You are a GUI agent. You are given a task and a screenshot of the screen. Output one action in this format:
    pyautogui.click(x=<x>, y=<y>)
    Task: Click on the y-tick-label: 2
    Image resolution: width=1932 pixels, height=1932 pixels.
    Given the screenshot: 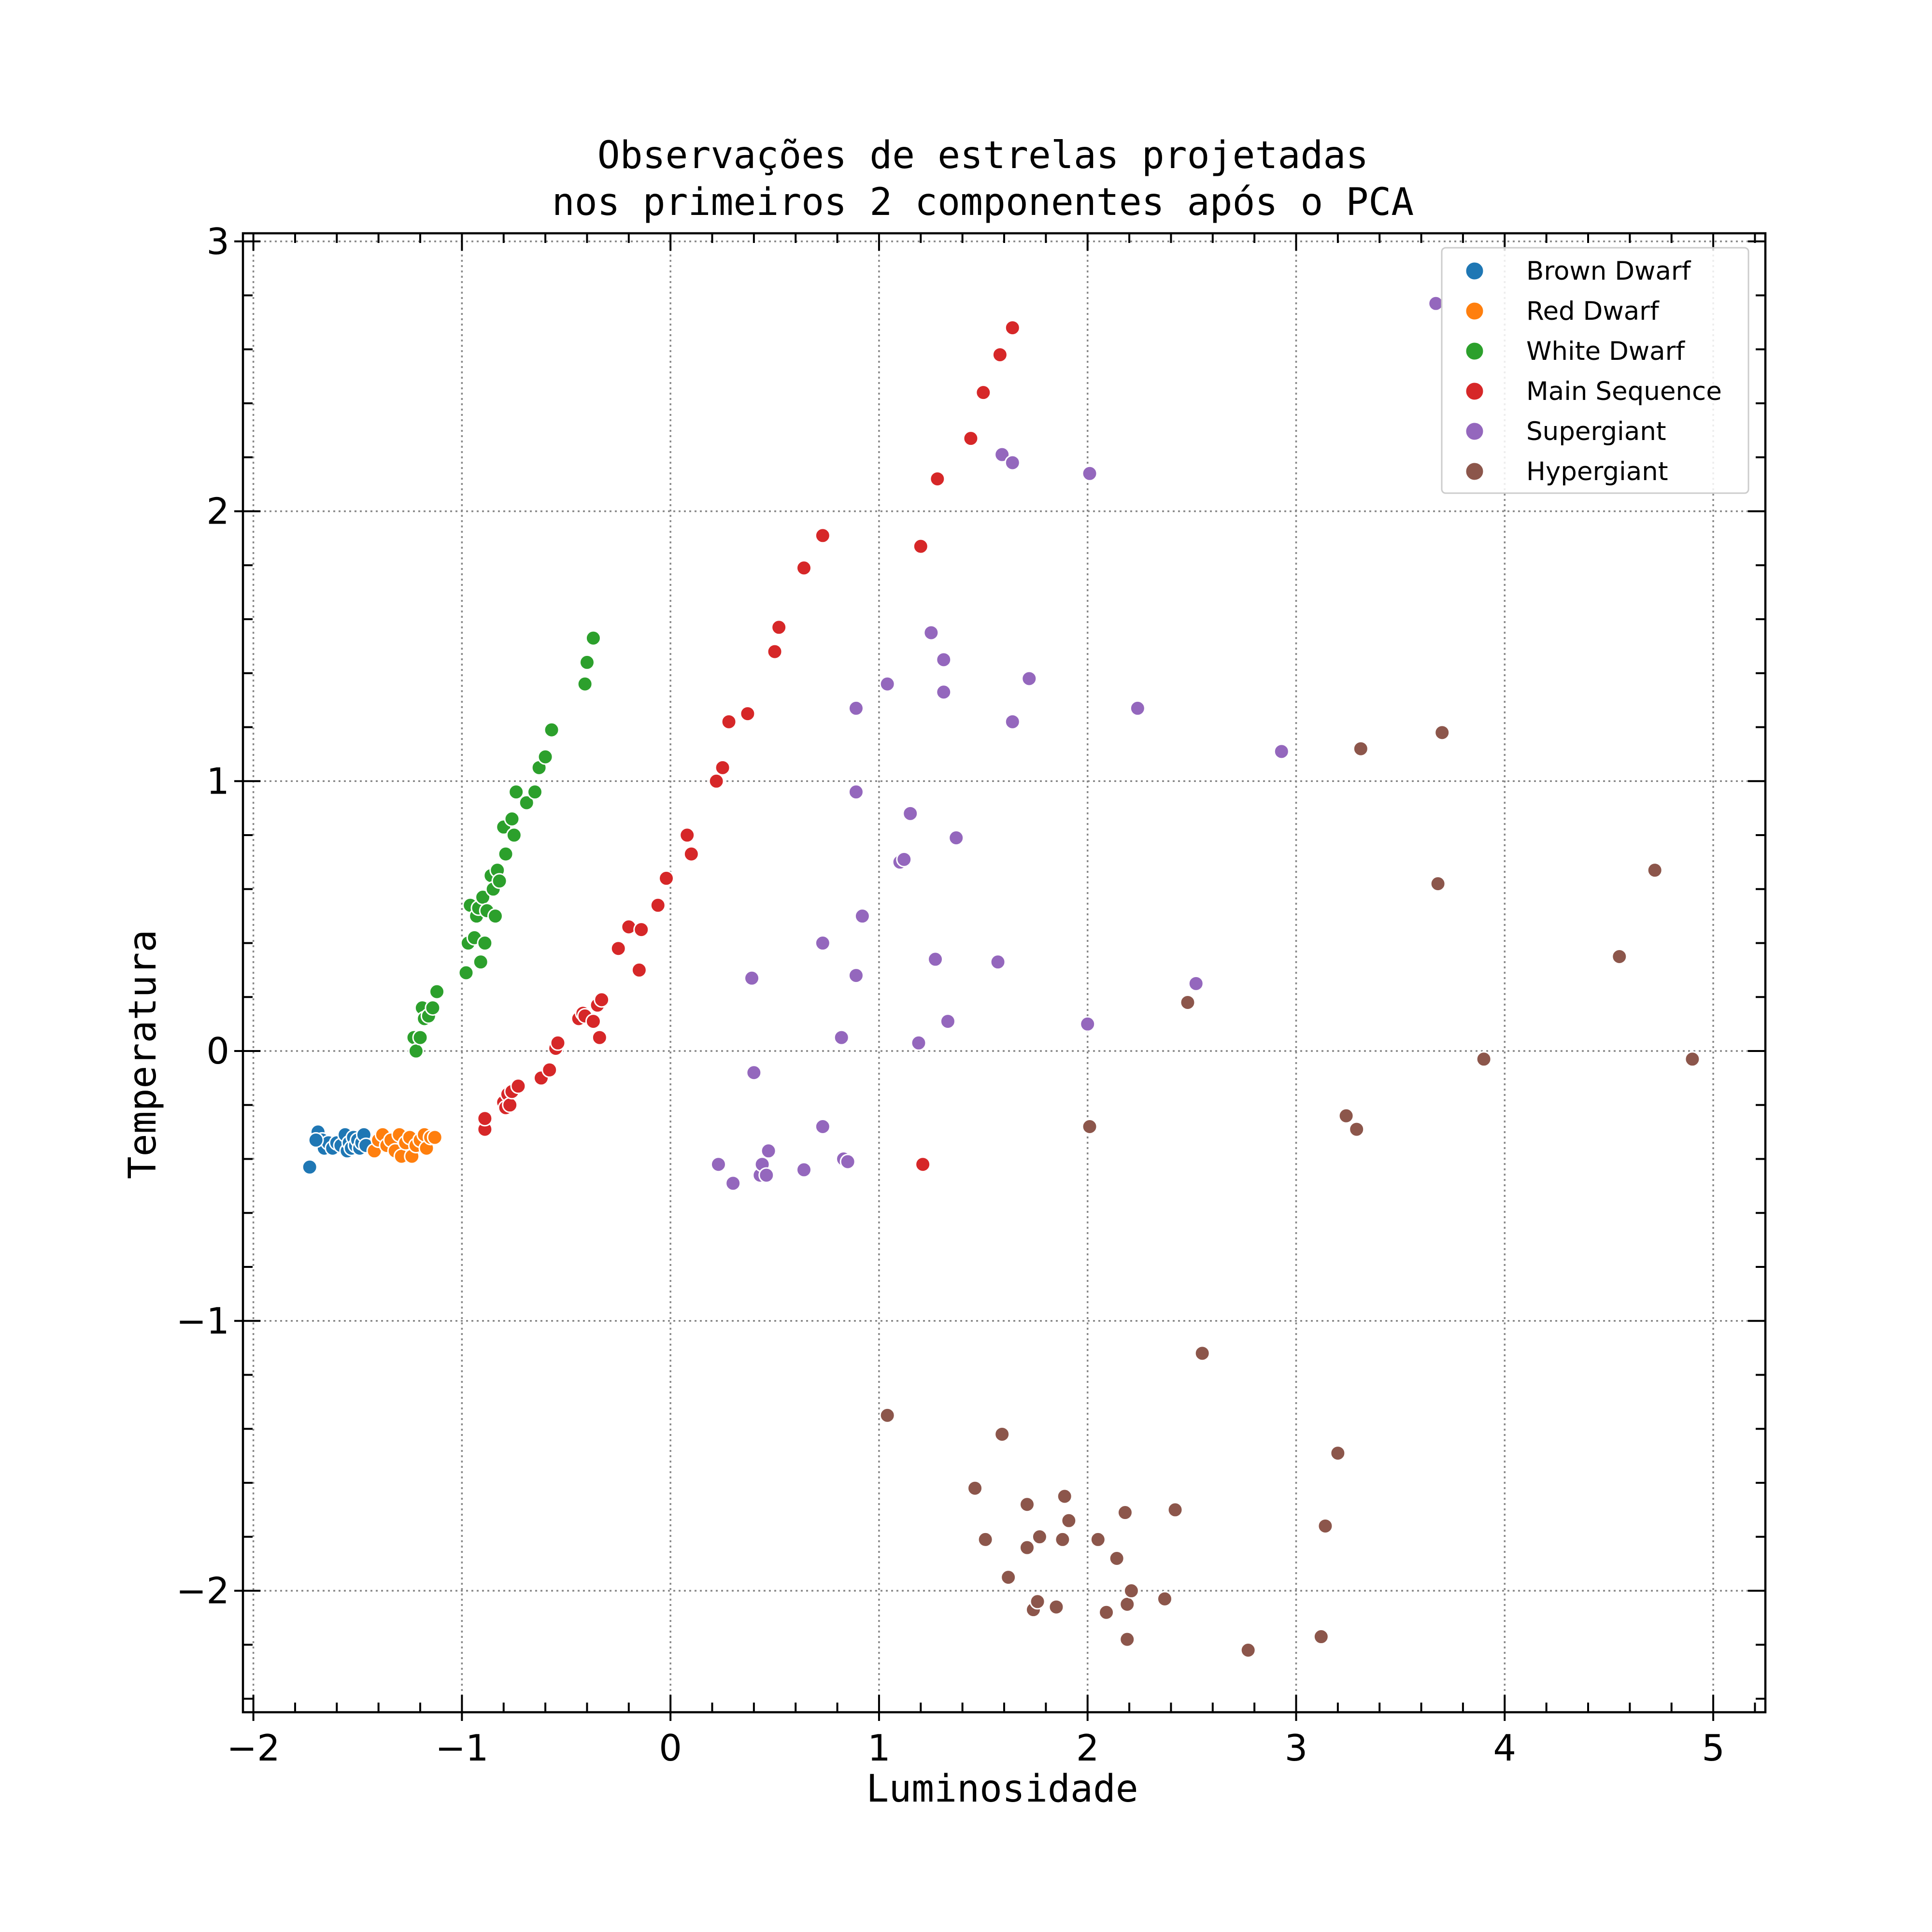 What is the action you would take?
    pyautogui.click(x=217, y=511)
    